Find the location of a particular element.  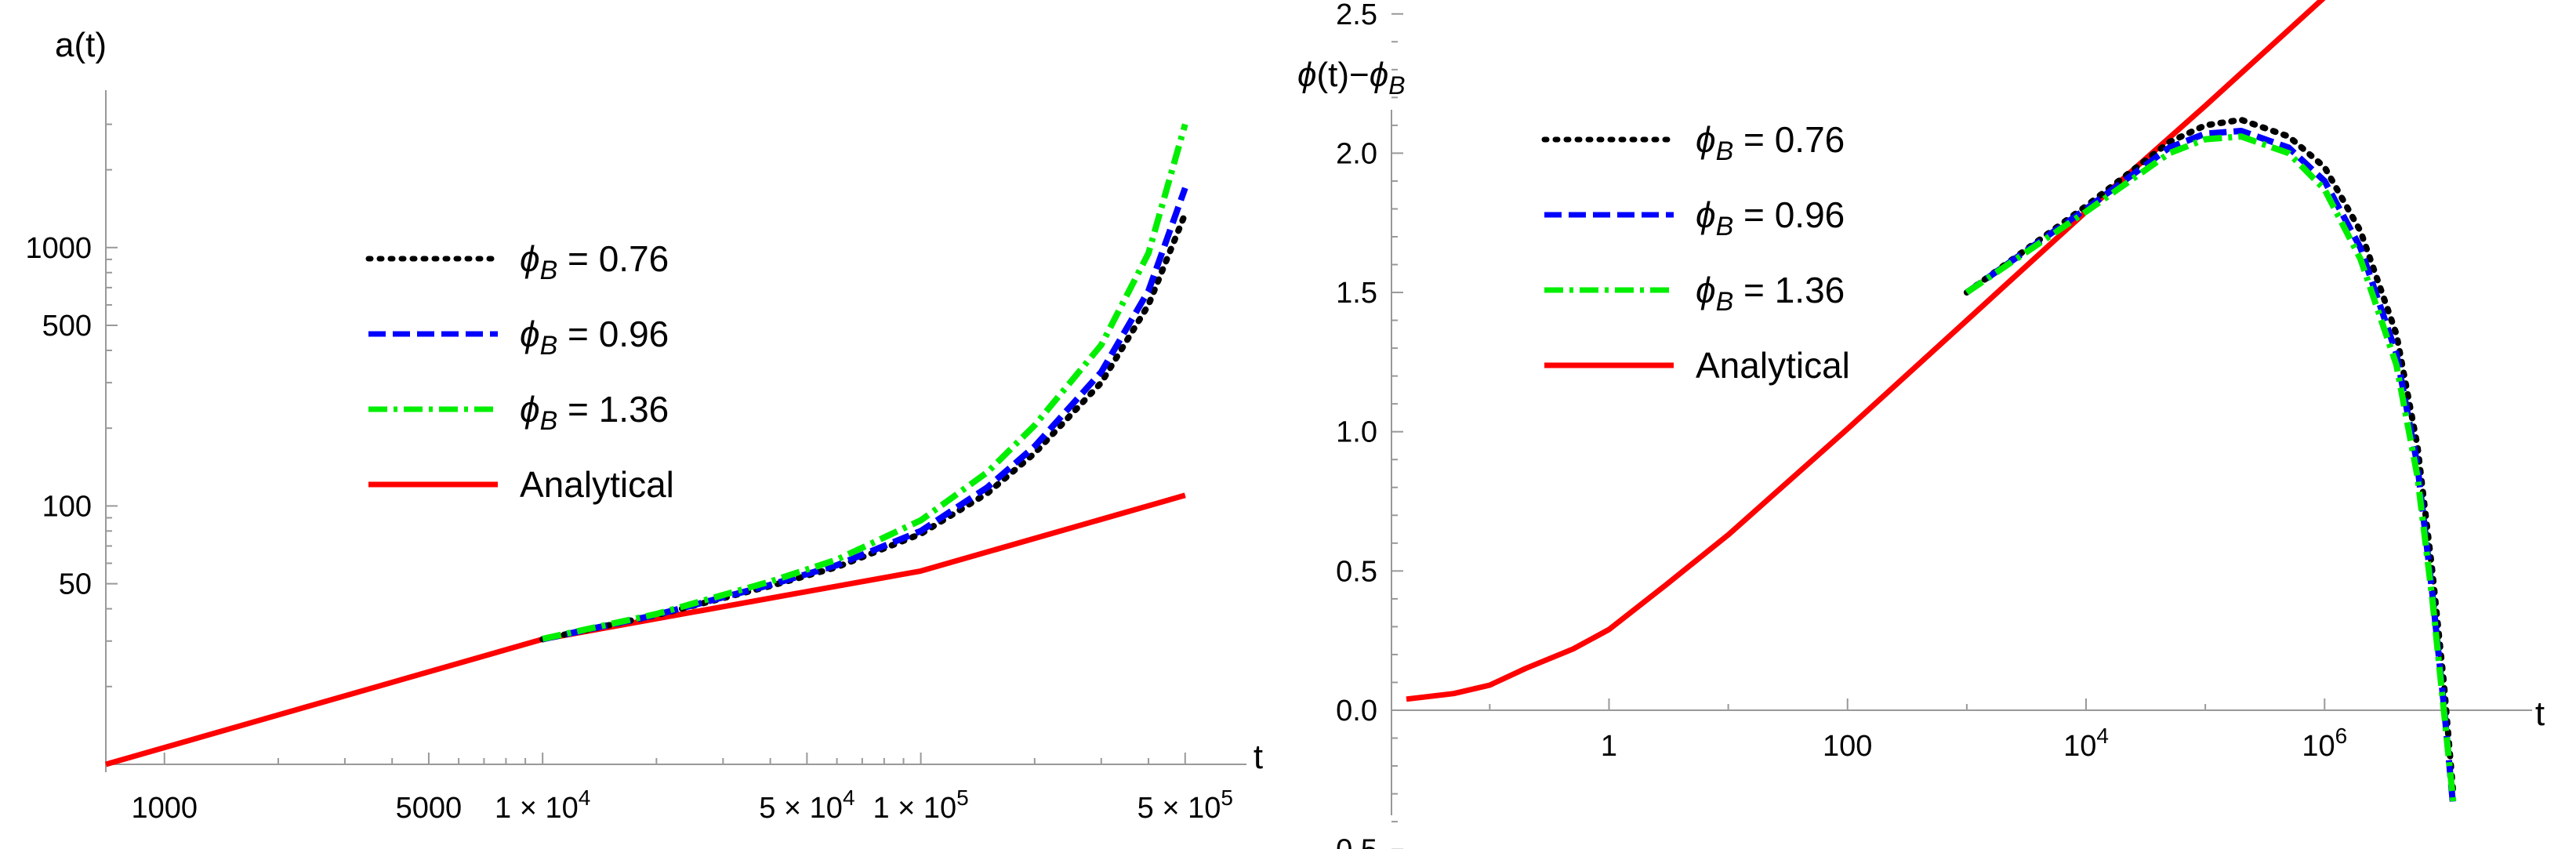

y-tick-label: 1.5 is located at coordinates (1357, 293).